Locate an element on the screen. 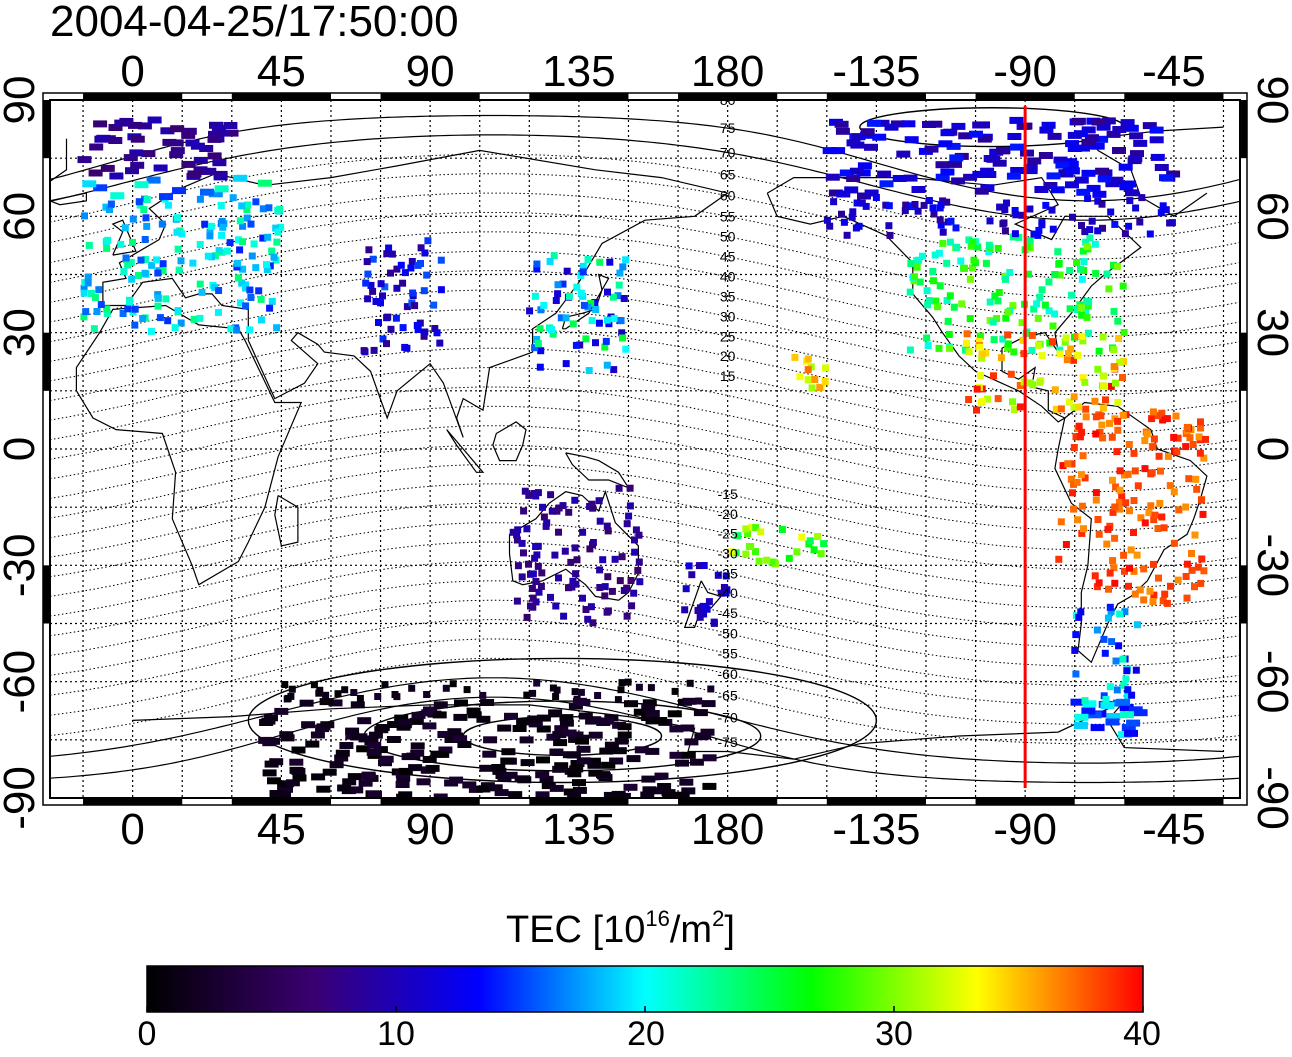  magnetic-latitude-label: -70 is located at coordinates (728, 717).